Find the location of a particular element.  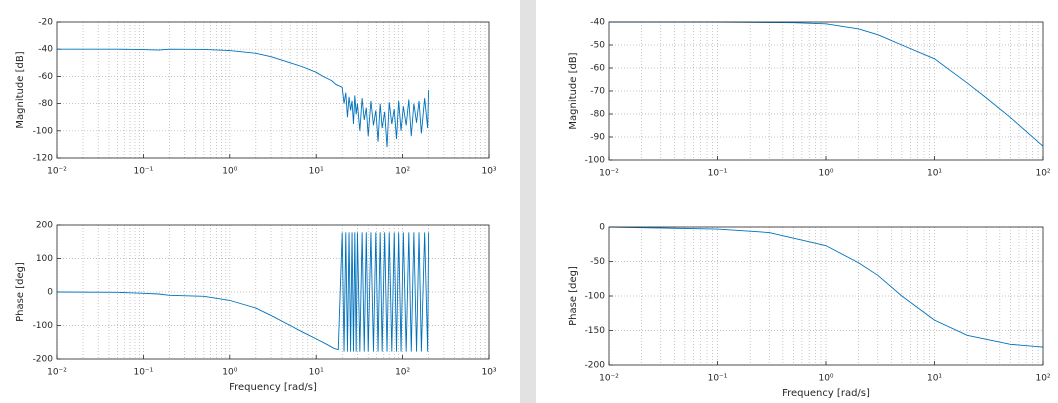

y-tick-label: -150 is located at coordinates (595, 331).